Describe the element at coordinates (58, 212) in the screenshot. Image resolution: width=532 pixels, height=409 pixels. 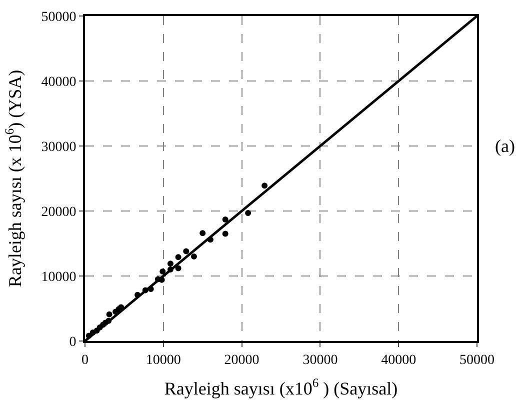
I see `y-tick-label: 20000` at that location.